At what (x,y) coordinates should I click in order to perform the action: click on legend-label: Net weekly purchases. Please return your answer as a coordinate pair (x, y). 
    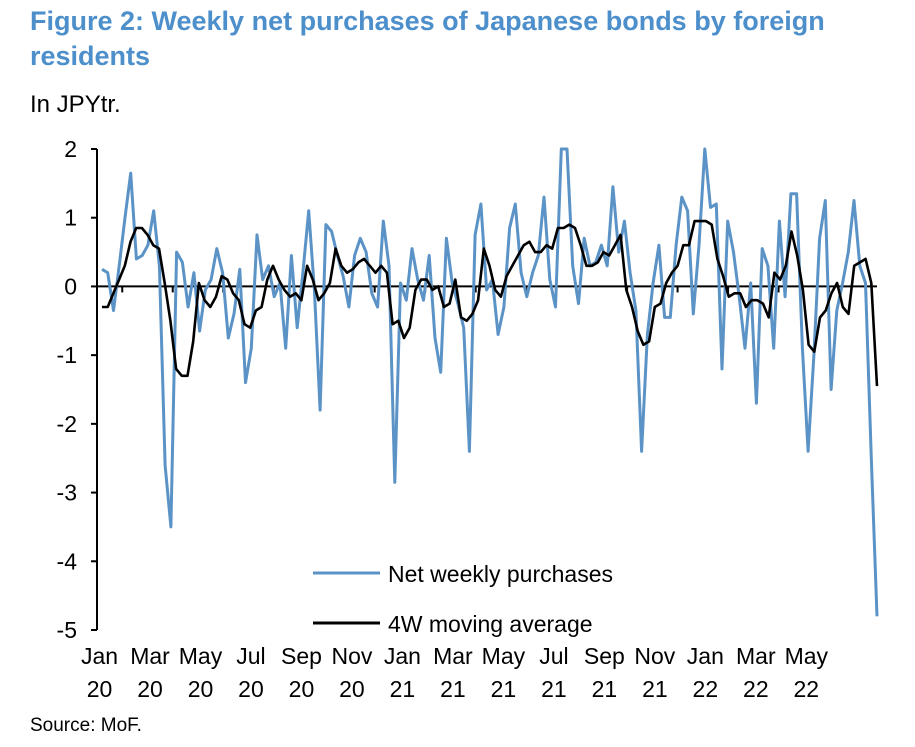
    Looking at the image, I should click on (500, 574).